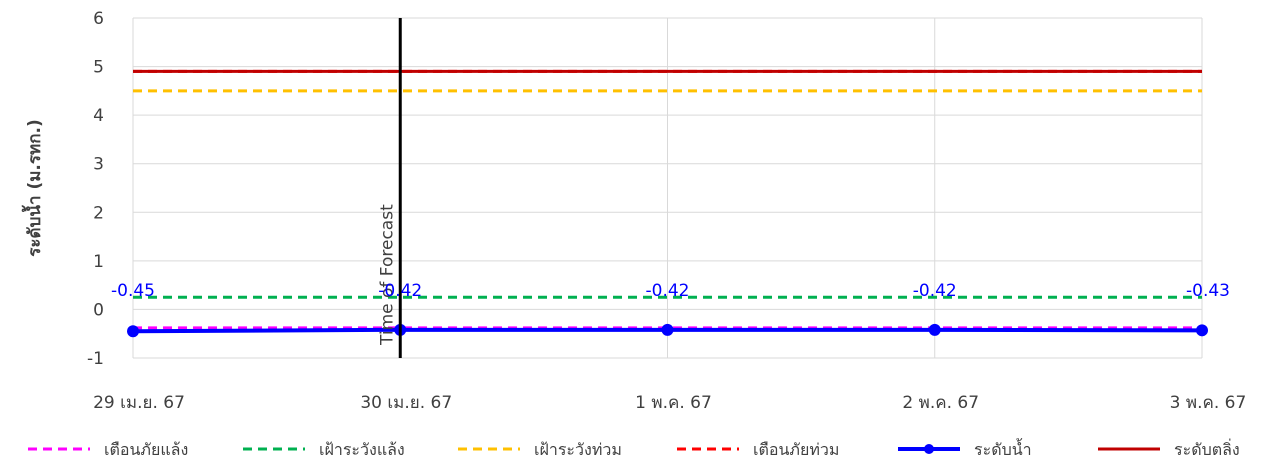 This screenshot has height=461, width=1262. I want to click on data-label: -0.43, so click(1208, 291).